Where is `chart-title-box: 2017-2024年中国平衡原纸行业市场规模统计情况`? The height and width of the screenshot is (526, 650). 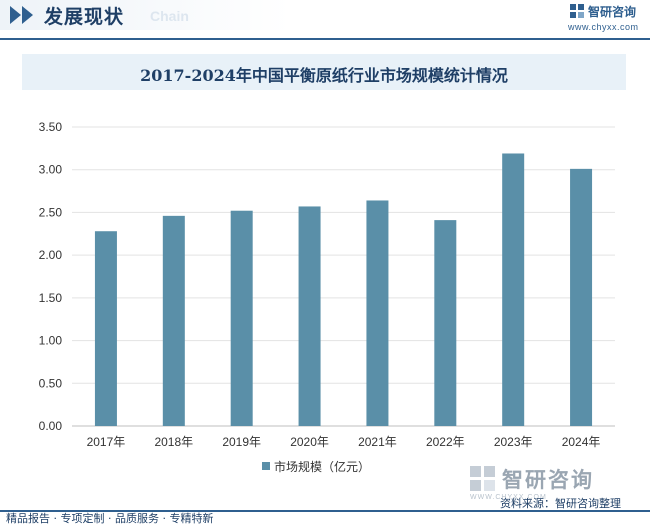
chart-title-box: 2017-2024年中国平衡原纸行业市场规模统计情况 is located at coordinates (324, 72).